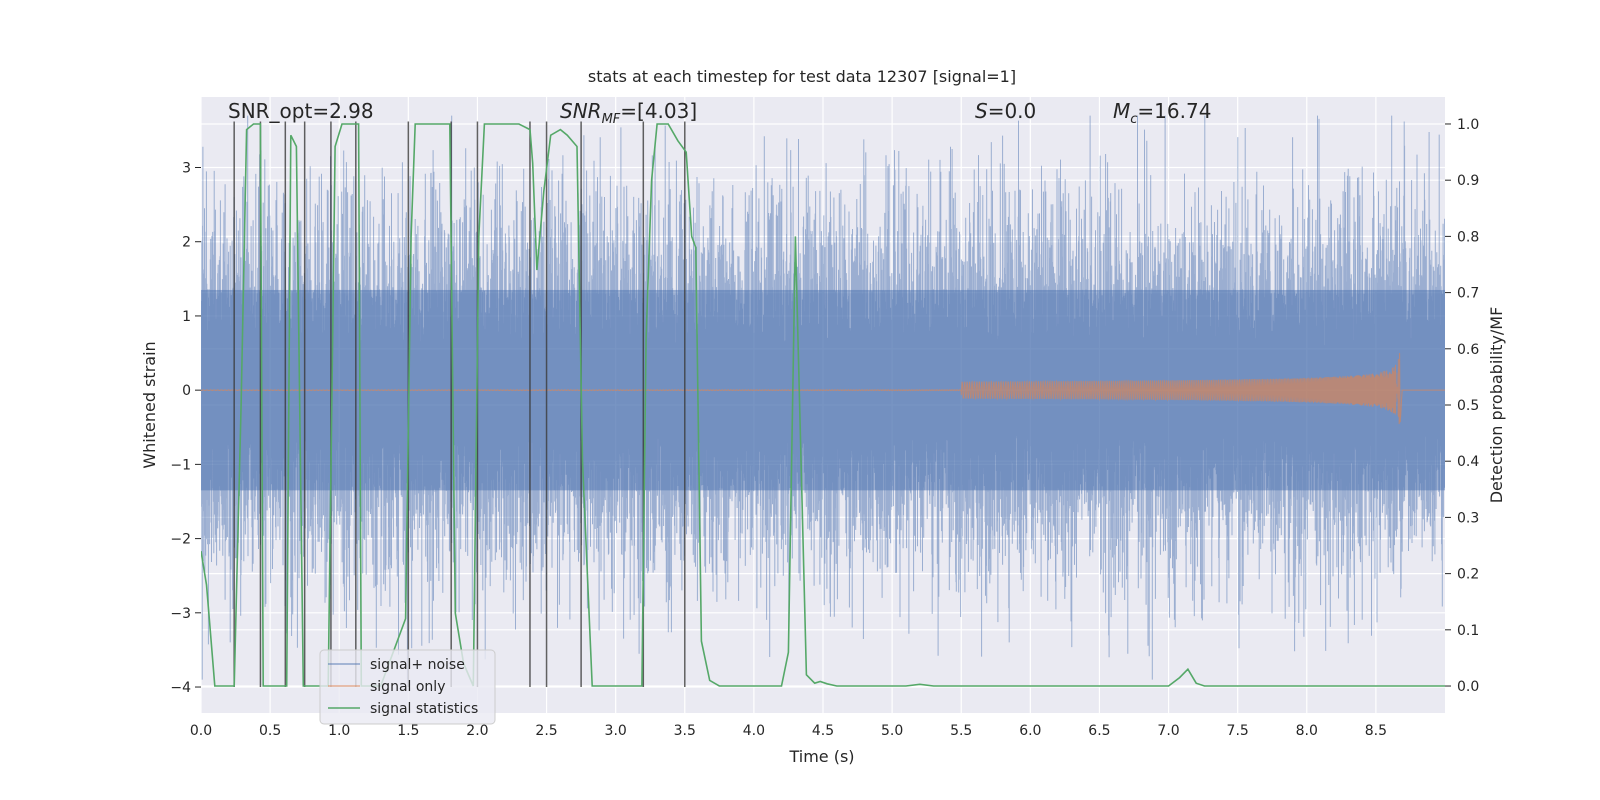 The image size is (1600, 800). I want to click on legend-label-stats: signal statistics, so click(424, 709).